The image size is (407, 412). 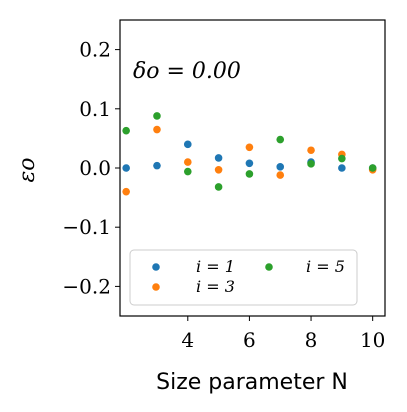 I want to click on legend-box, so click(x=243, y=277).